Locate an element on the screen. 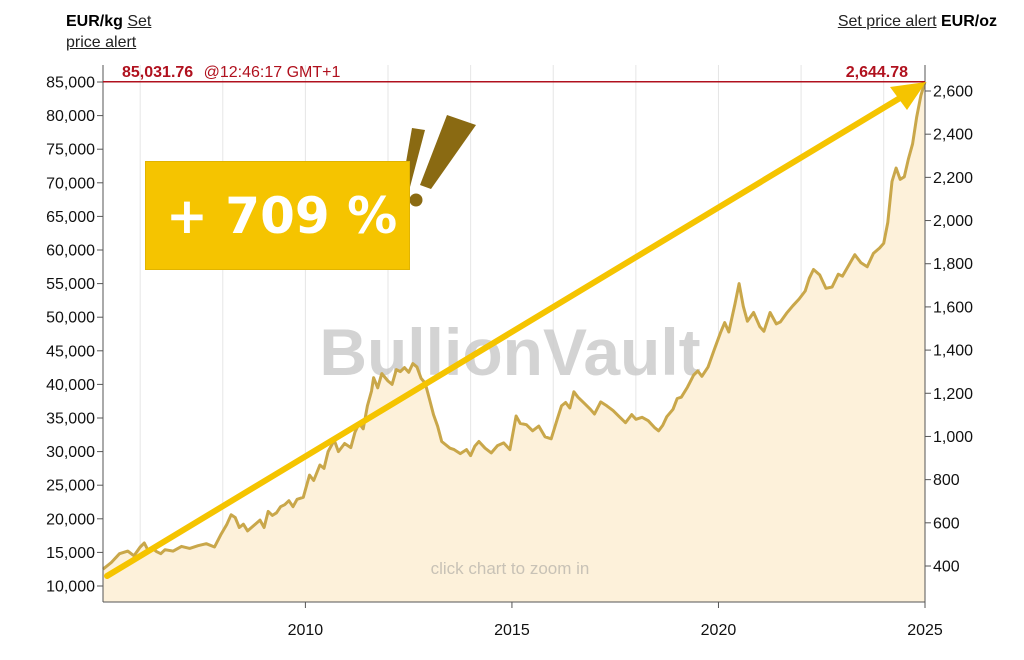 Image resolution: width=1024 pixels, height=660 pixels. current-price-time: @12:46:17 GMT+1 is located at coordinates (272, 72).